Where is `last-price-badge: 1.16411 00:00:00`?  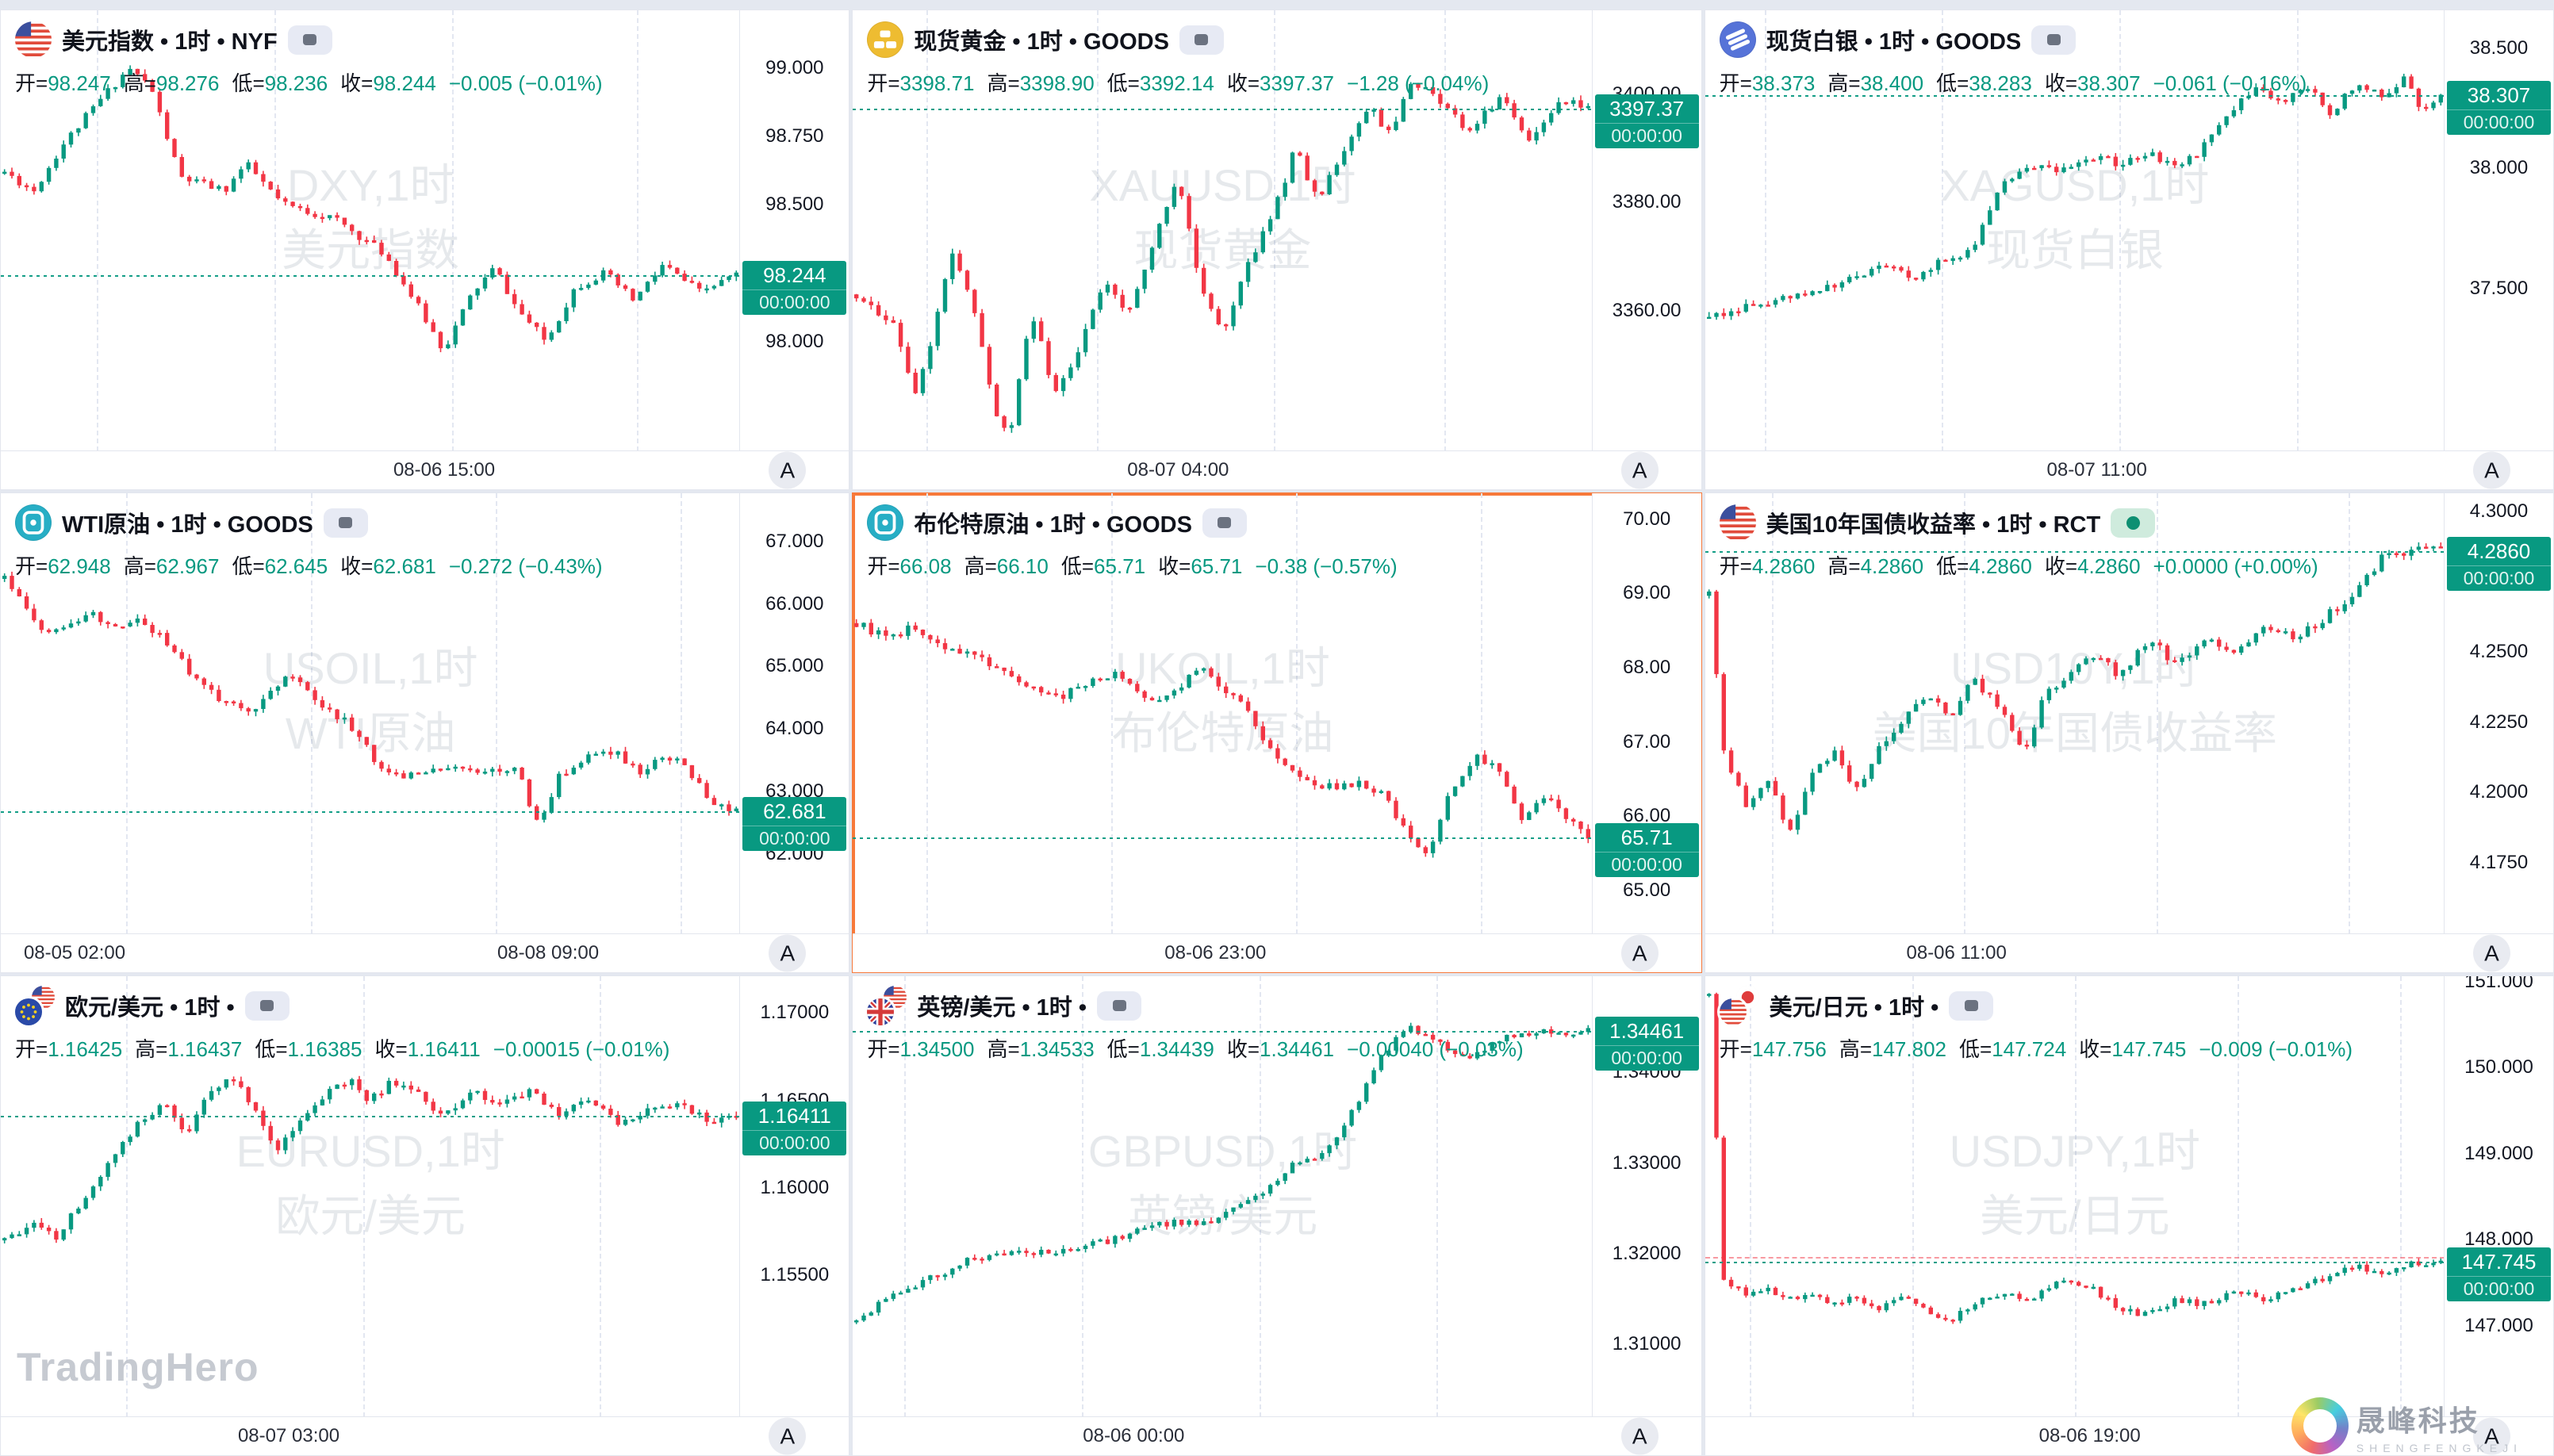
last-price-badge: 1.16411 00:00:00 is located at coordinates (794, 1128).